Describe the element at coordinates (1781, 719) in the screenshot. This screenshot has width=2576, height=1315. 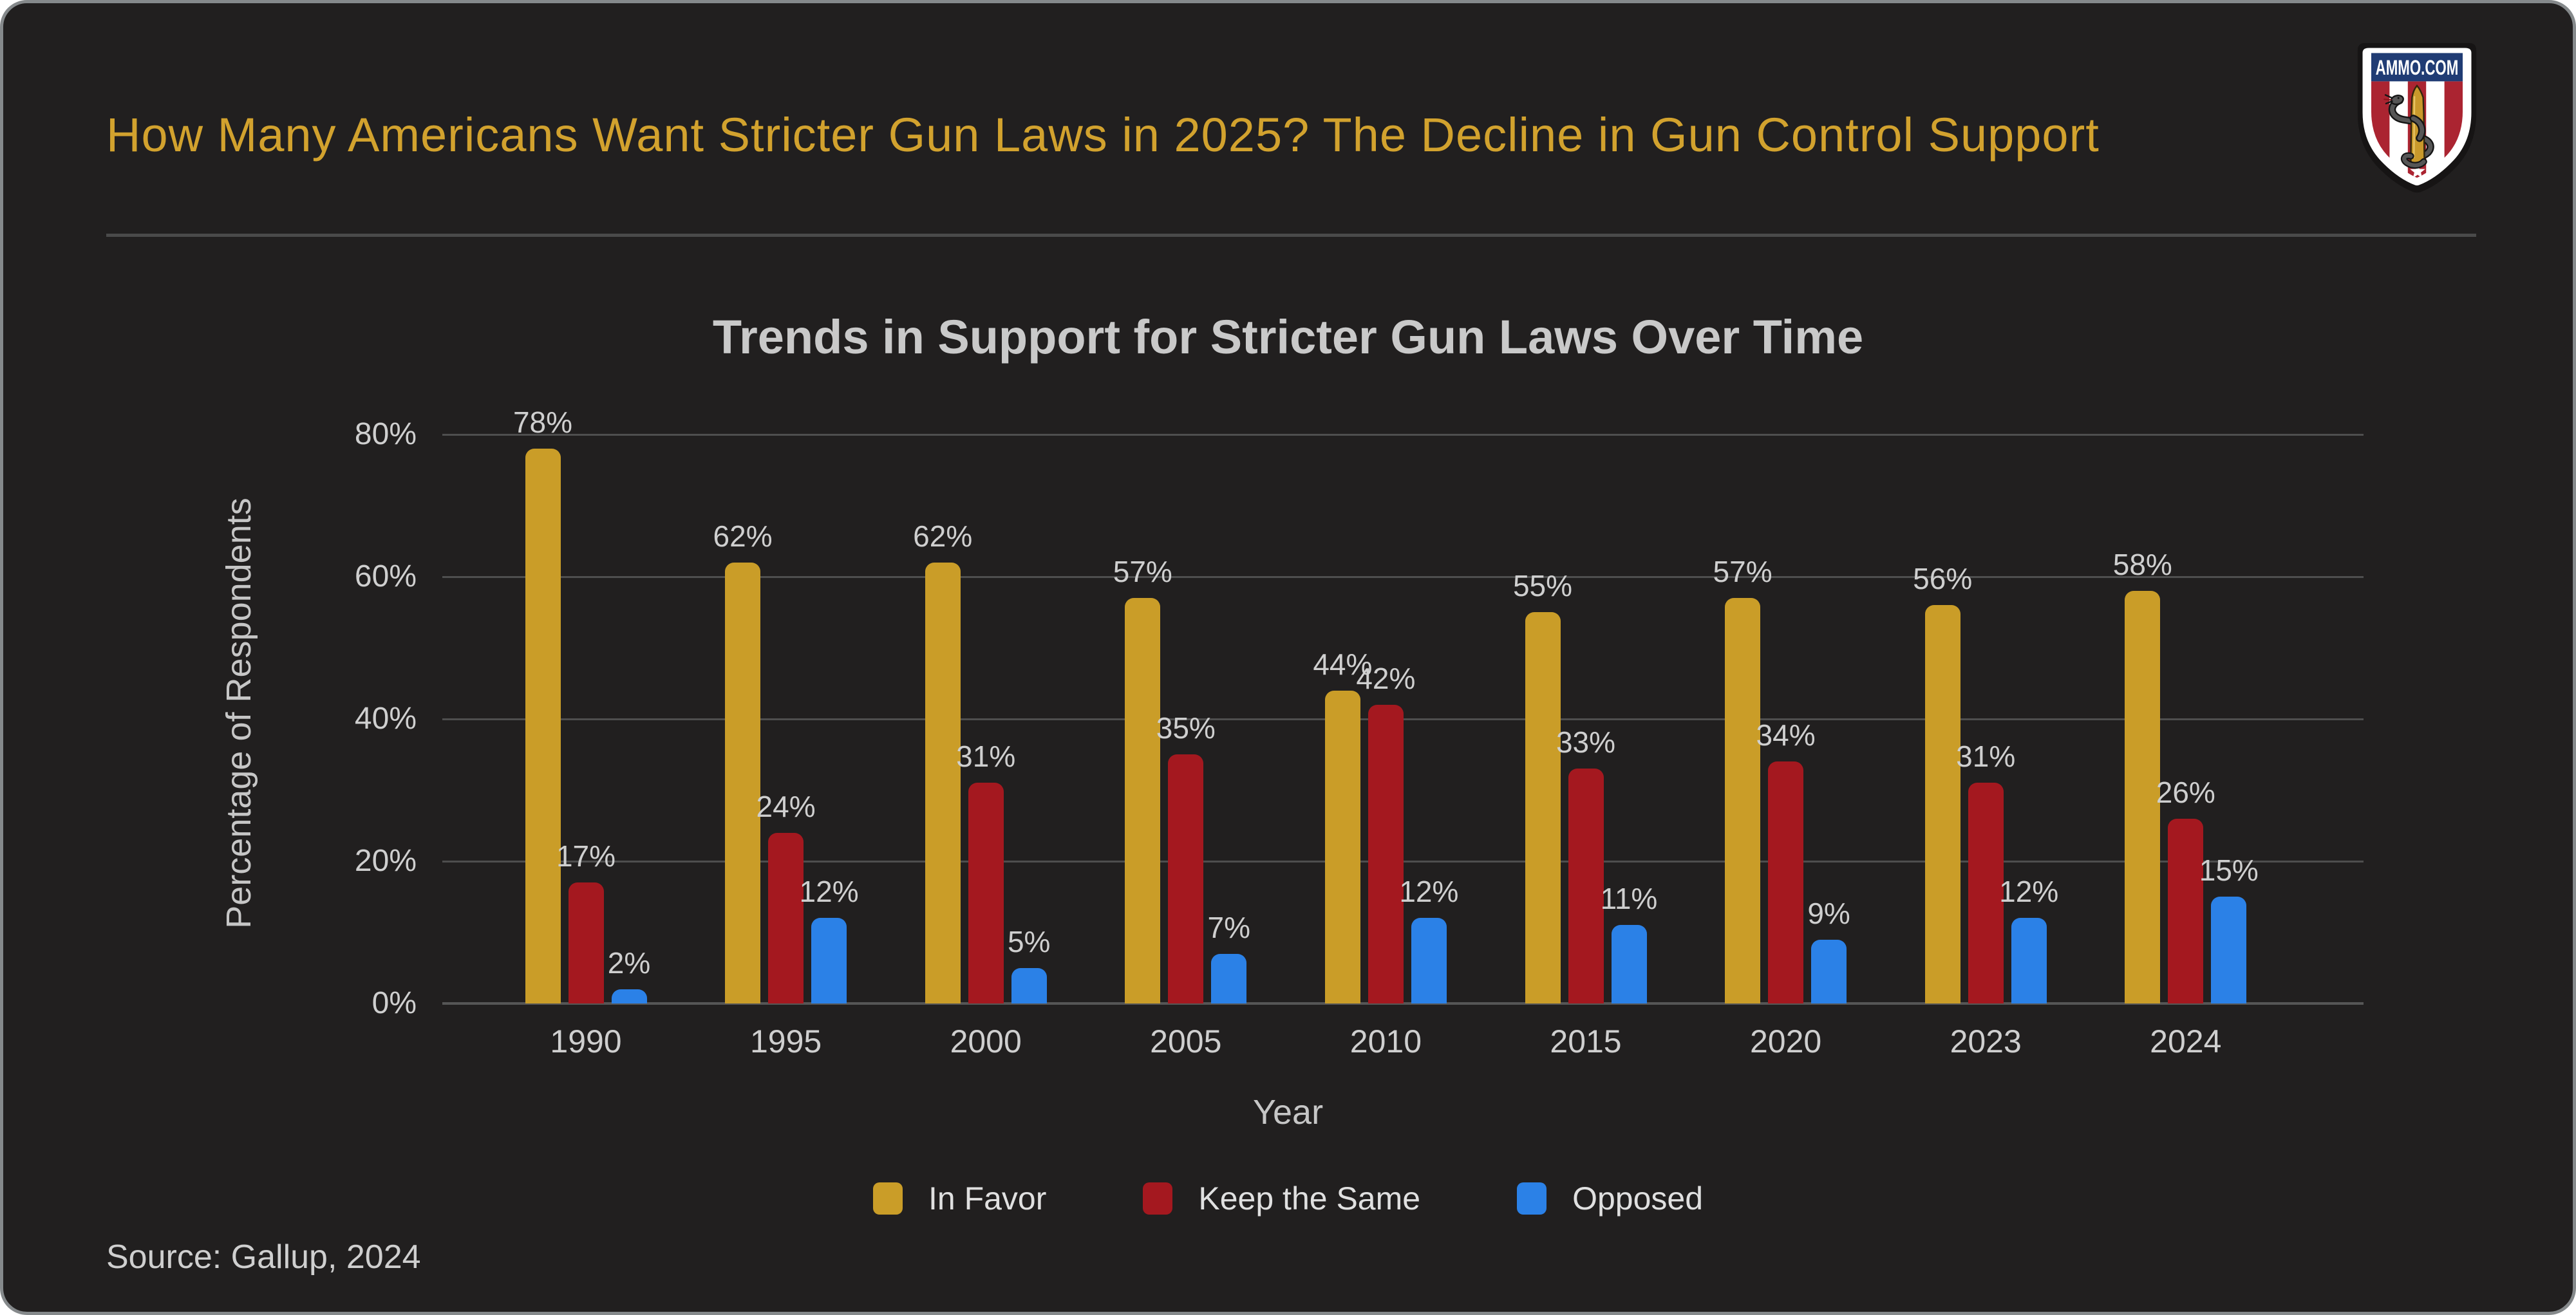
I see `bar-group-2020: 57% 34% 9%` at that location.